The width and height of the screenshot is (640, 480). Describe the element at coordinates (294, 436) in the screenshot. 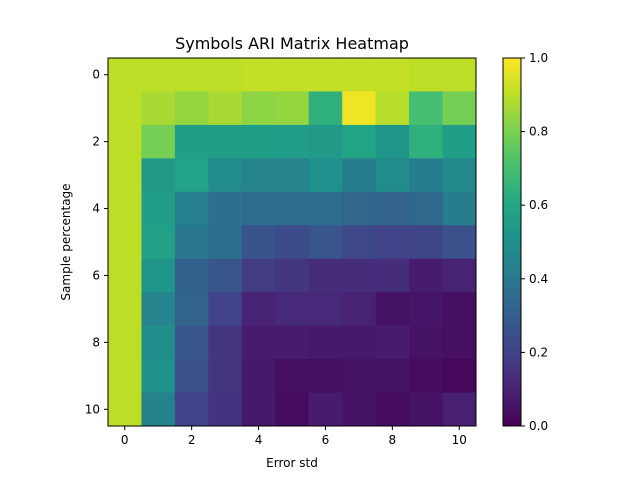

I see `x-axis-ticks: 0 2 4 6 8 10` at that location.